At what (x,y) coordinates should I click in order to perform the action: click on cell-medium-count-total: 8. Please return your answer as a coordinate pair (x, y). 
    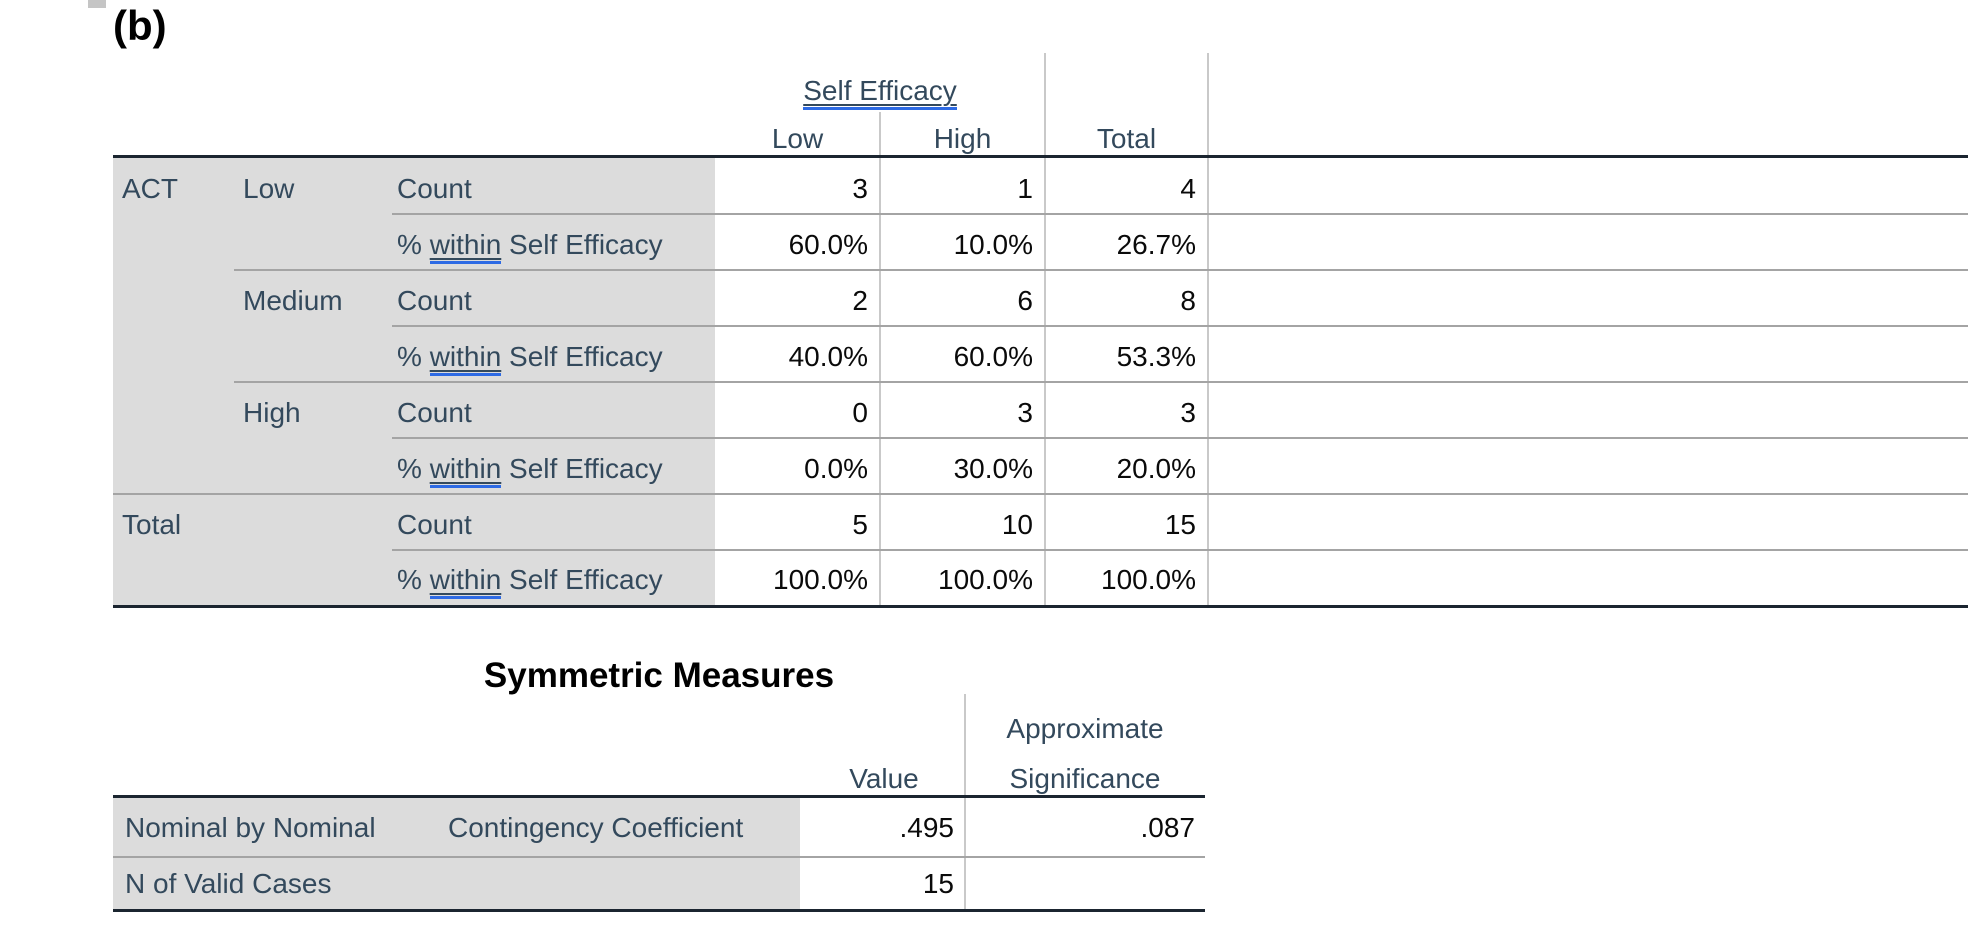
    Looking at the image, I should click on (1188, 300).